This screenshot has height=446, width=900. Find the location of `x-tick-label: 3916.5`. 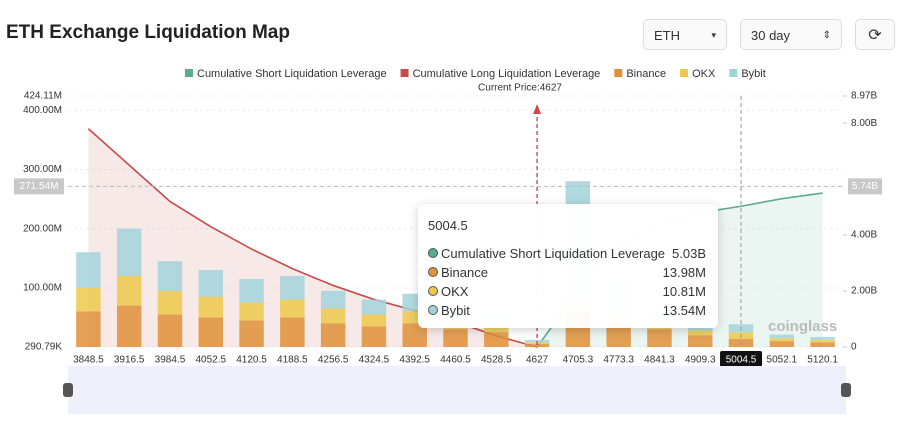

x-tick-label: 3916.5 is located at coordinates (129, 360).